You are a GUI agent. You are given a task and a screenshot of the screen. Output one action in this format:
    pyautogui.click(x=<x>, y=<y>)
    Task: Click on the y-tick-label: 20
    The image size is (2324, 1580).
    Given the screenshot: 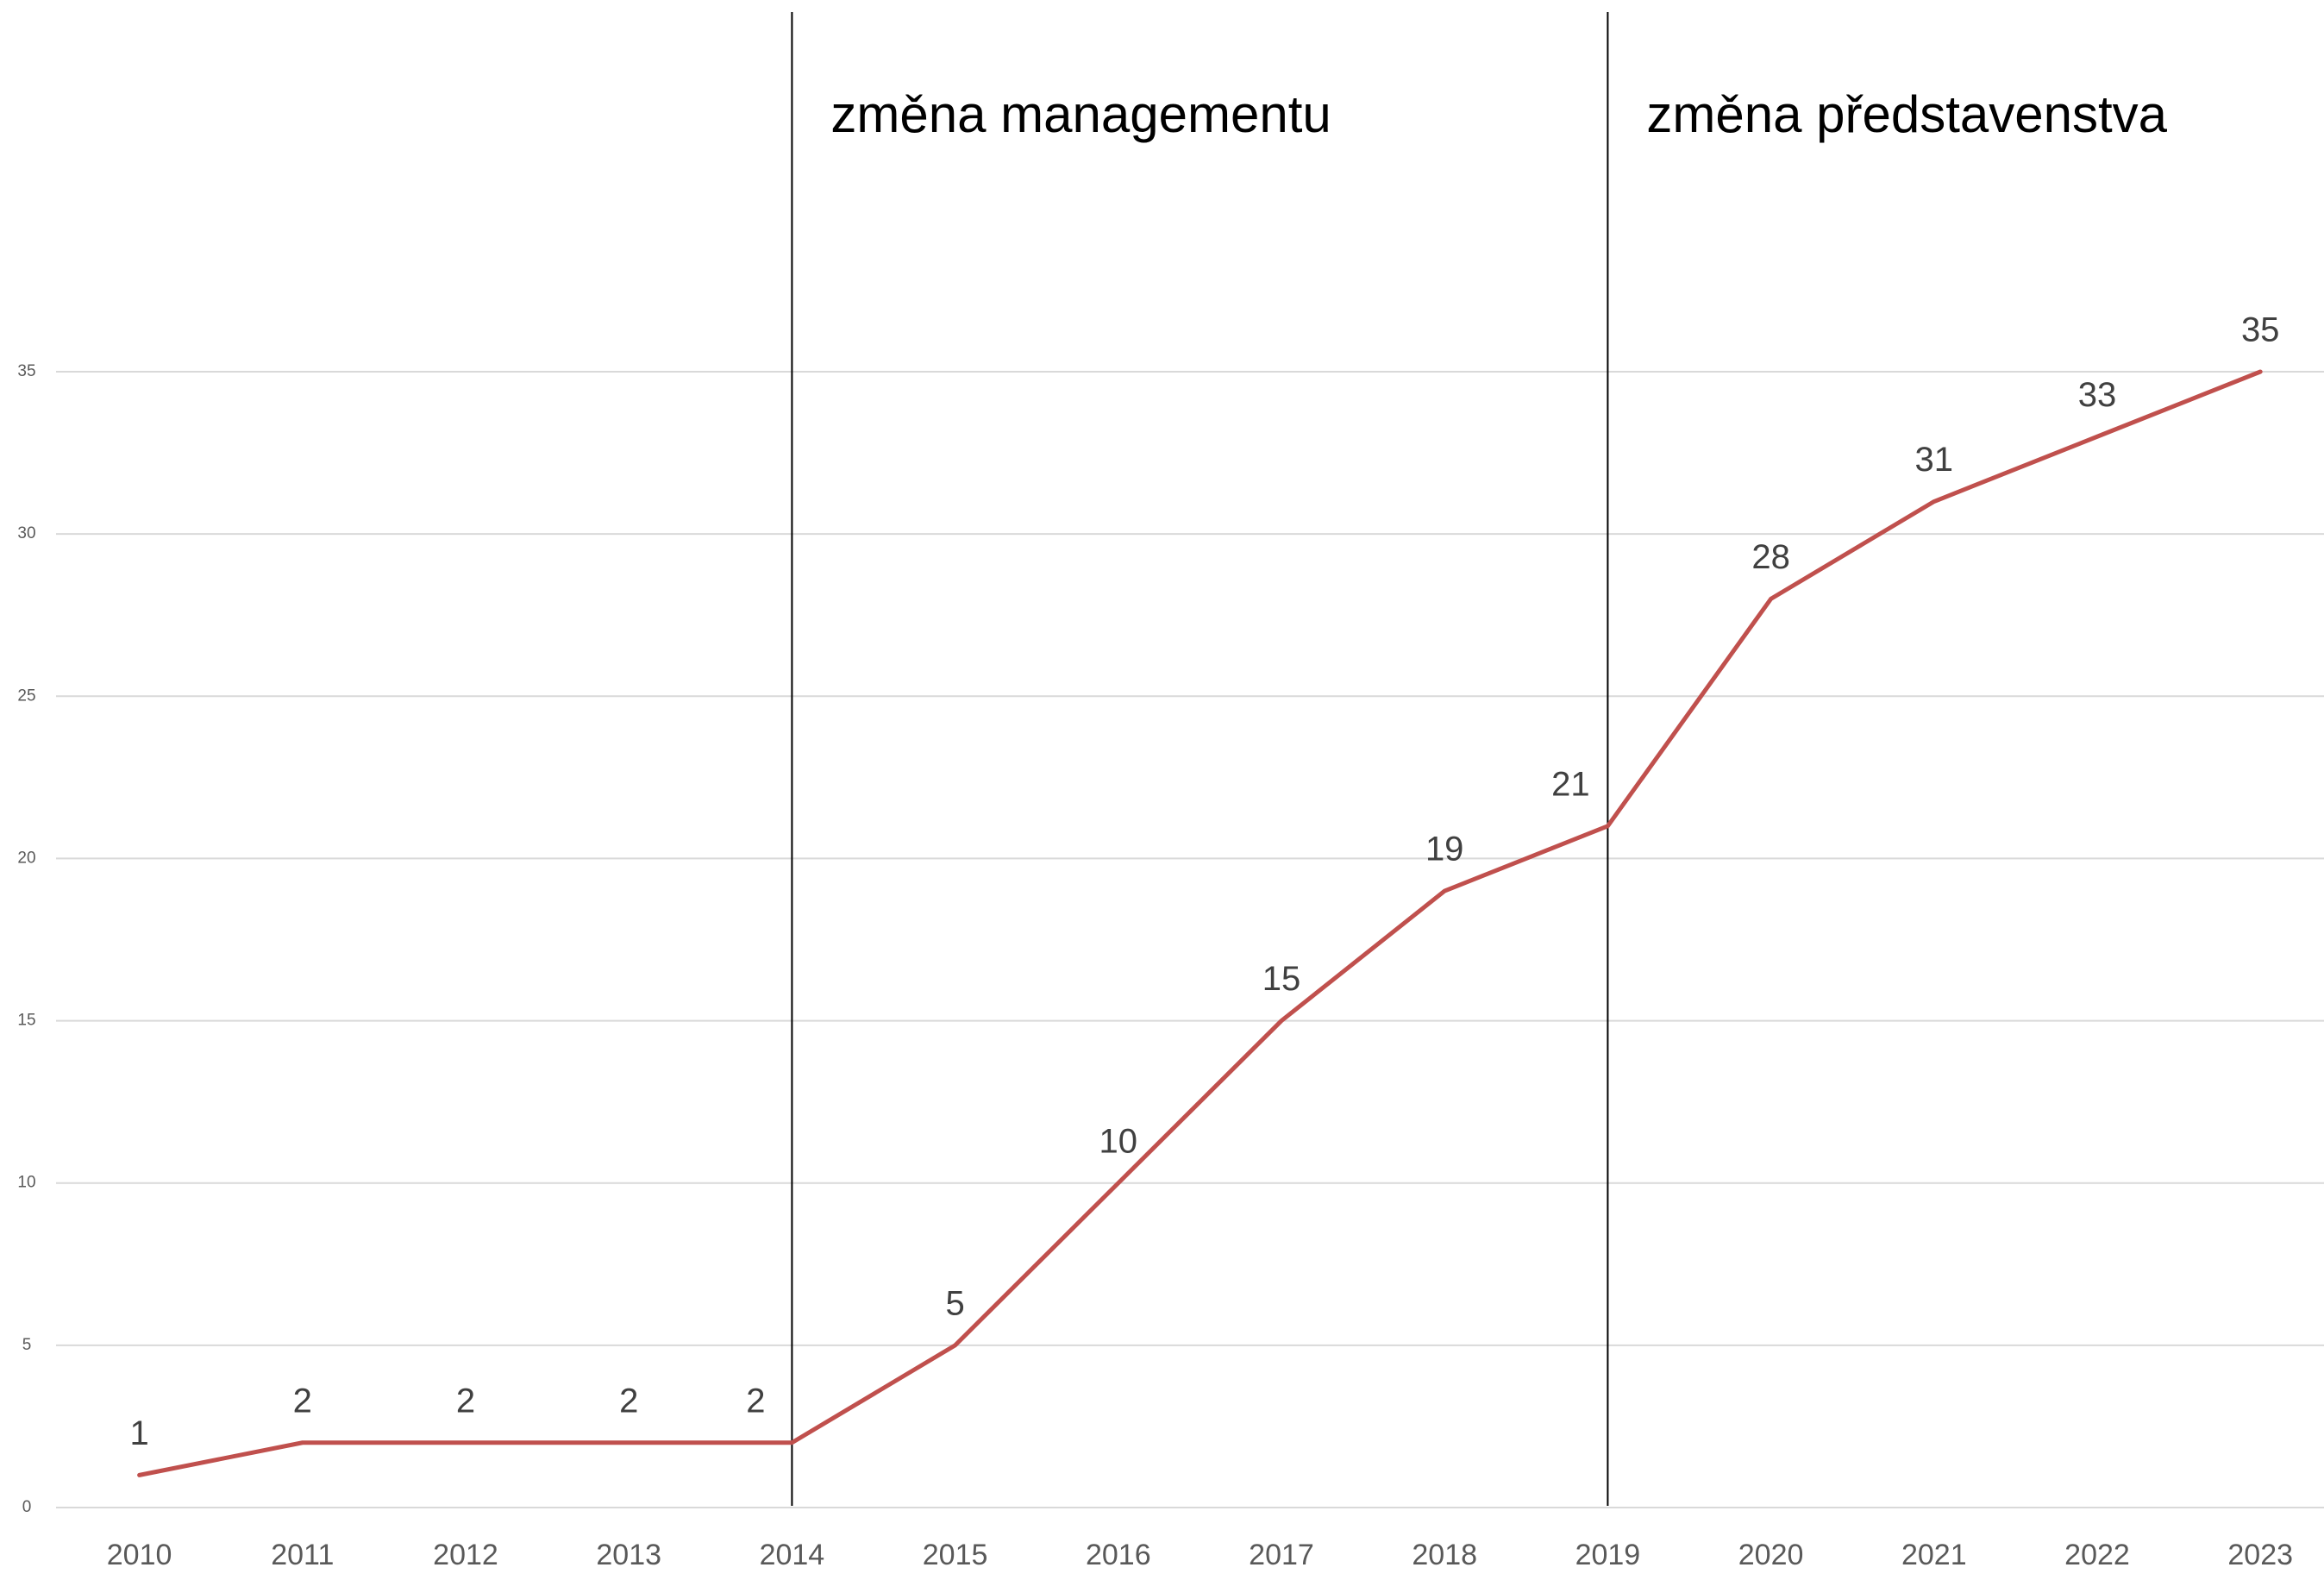 What is the action you would take?
    pyautogui.click(x=26, y=858)
    